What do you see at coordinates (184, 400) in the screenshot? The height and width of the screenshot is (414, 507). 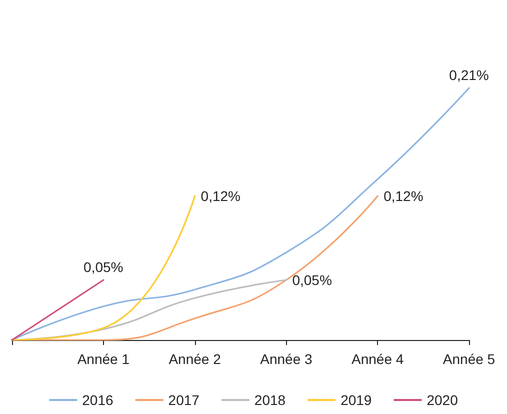 I see `legend-label: 2017` at bounding box center [184, 400].